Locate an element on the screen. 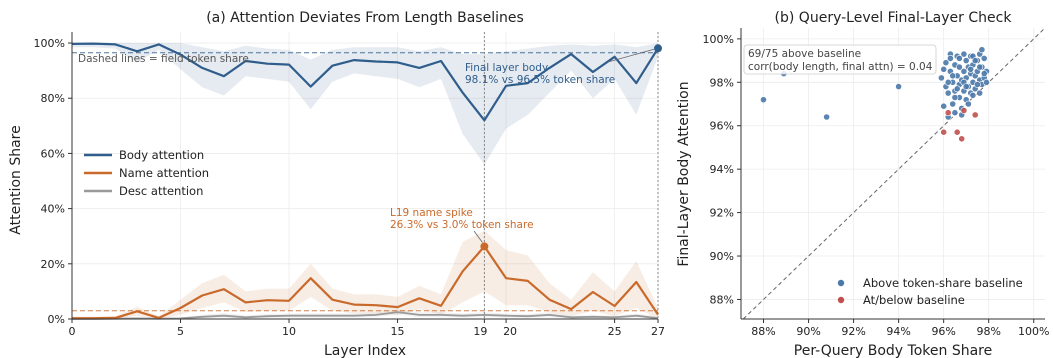 This screenshot has height=358, width=1053. x-tick-label: 94% is located at coordinates (898, 331).